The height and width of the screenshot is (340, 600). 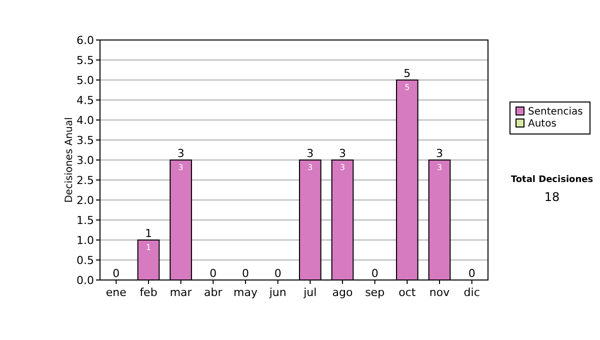 I want to click on legend-label: Sentencias, so click(x=555, y=112).